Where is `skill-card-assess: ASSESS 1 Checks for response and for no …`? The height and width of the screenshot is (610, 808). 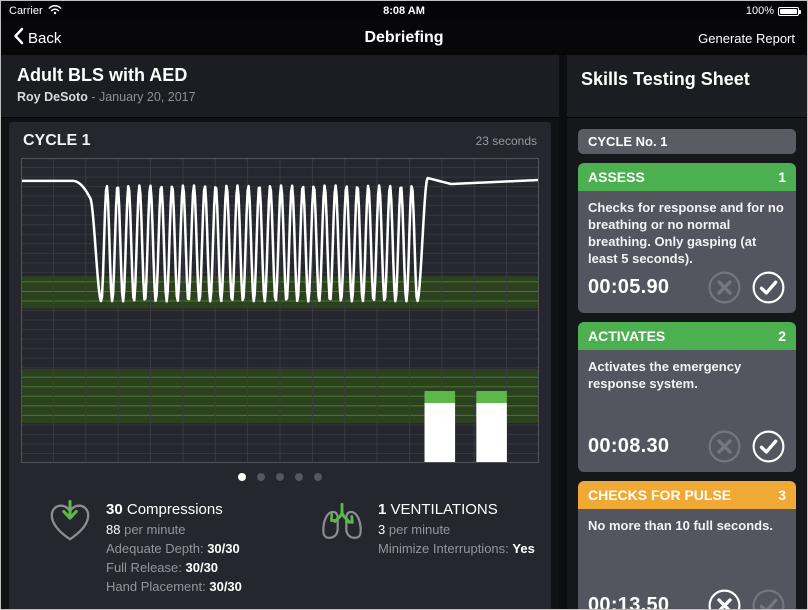
skill-card-assess: ASSESS 1 Checks for response and for no … is located at coordinates (687, 238).